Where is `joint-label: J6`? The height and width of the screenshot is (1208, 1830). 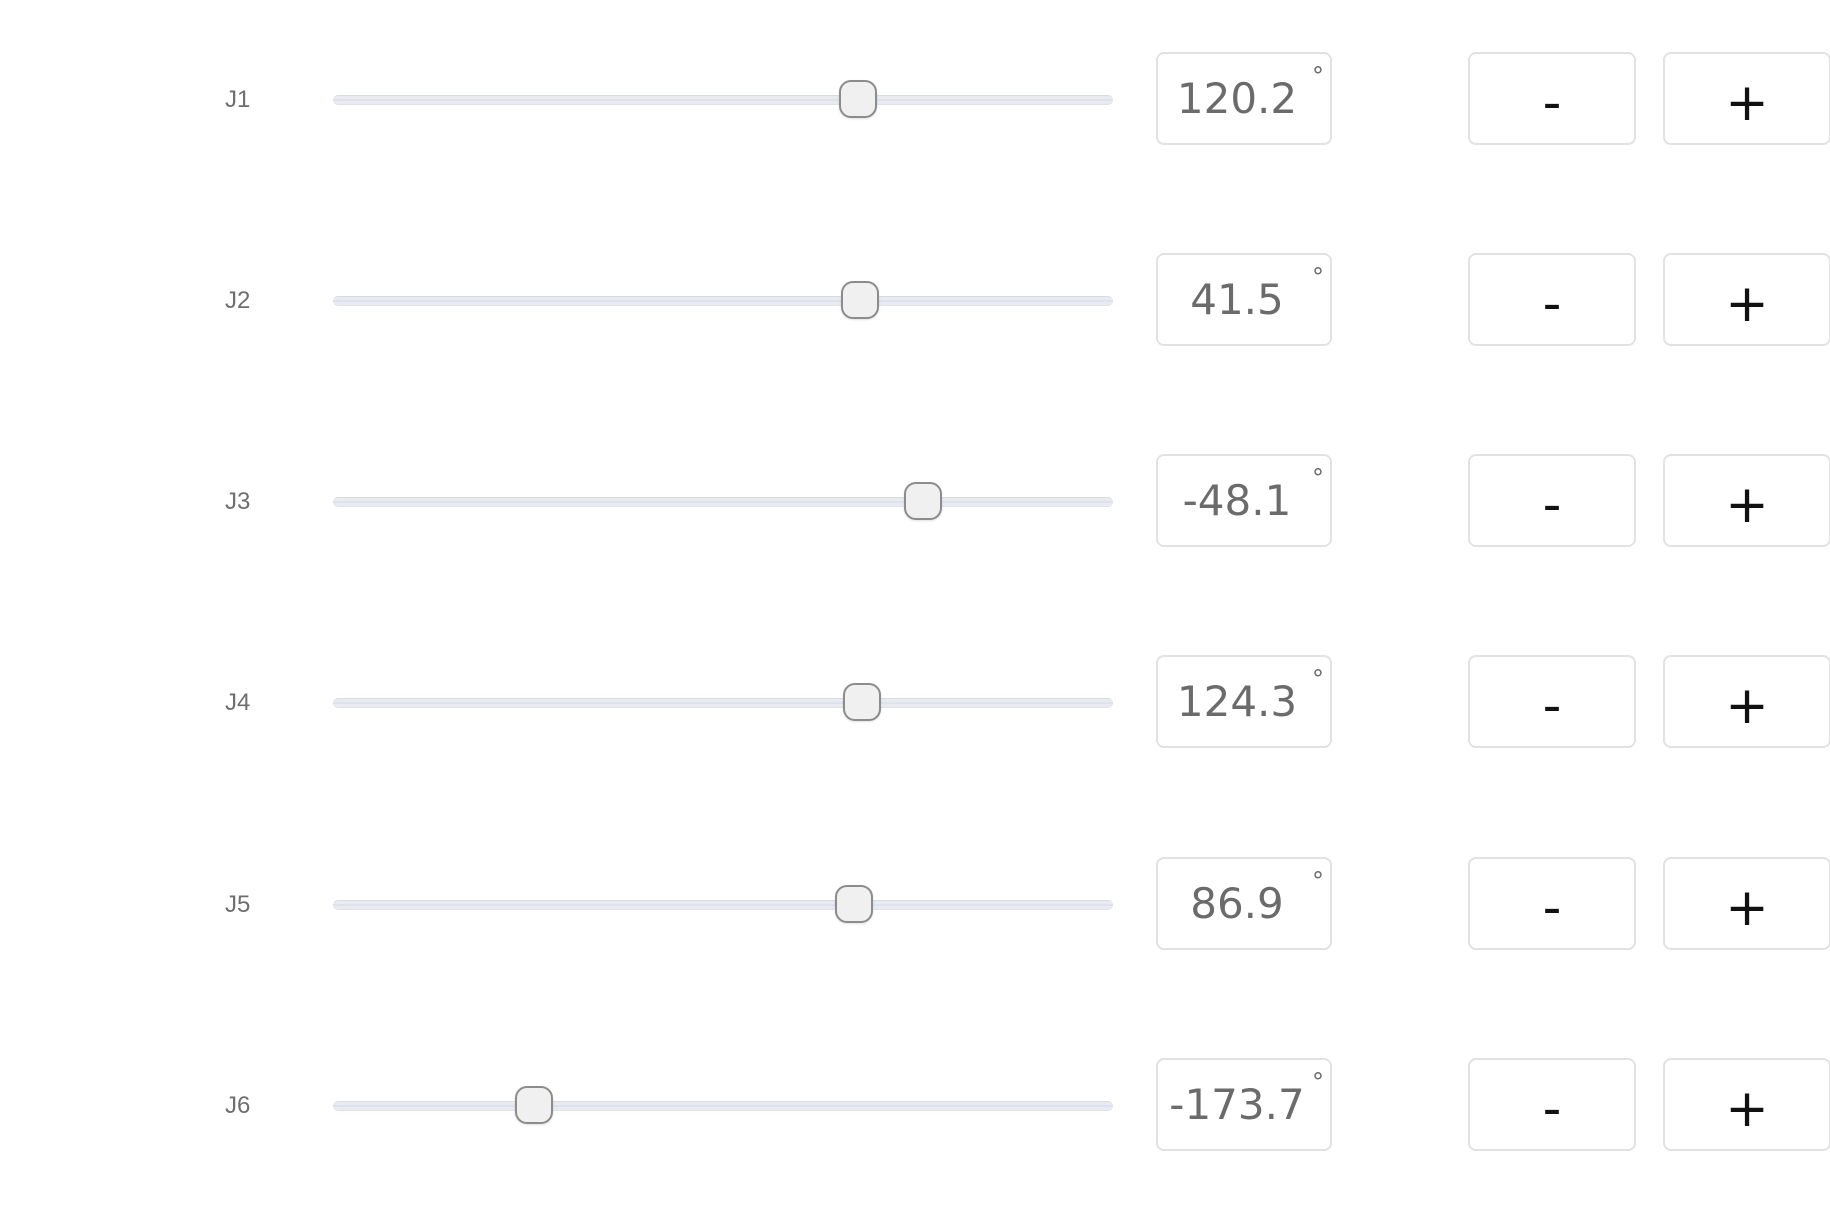
joint-label: J6 is located at coordinates (238, 1105).